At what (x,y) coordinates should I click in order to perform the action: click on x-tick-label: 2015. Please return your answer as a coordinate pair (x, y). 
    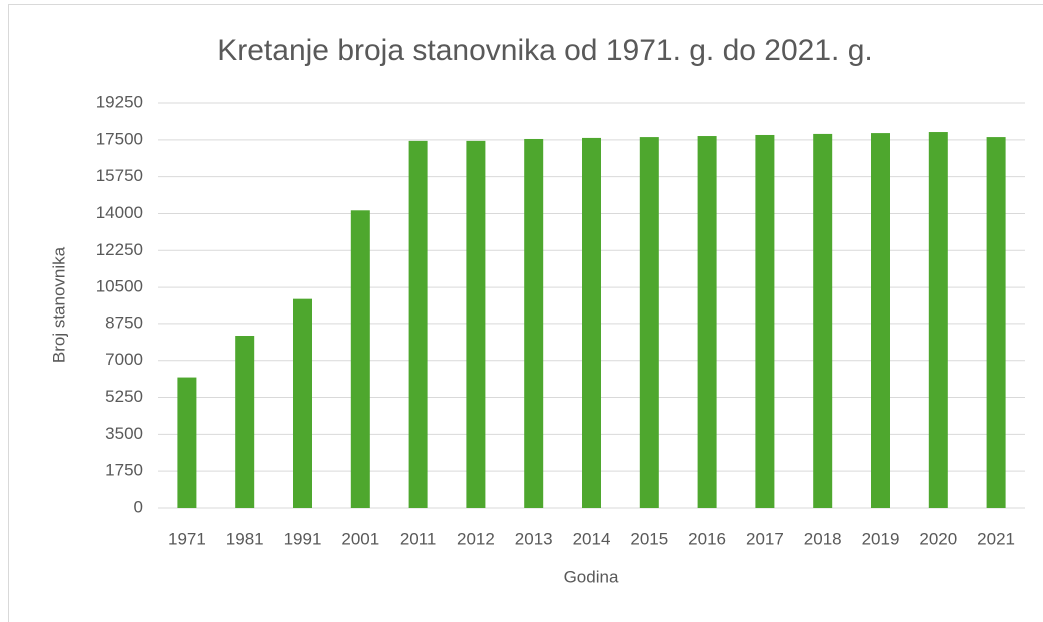
    Looking at the image, I should click on (649, 538).